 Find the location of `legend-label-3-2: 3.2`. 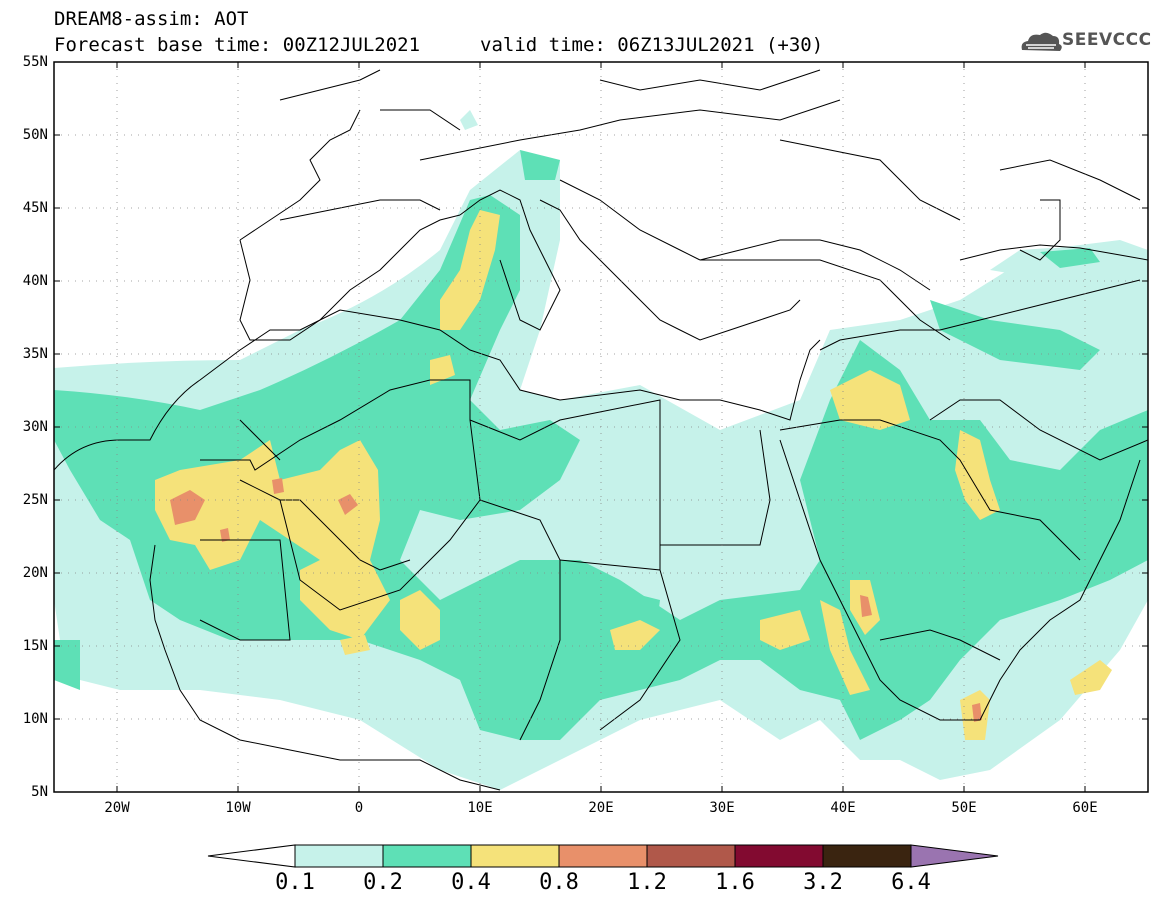

legend-label-3-2: 3.2 is located at coordinates (823, 882).